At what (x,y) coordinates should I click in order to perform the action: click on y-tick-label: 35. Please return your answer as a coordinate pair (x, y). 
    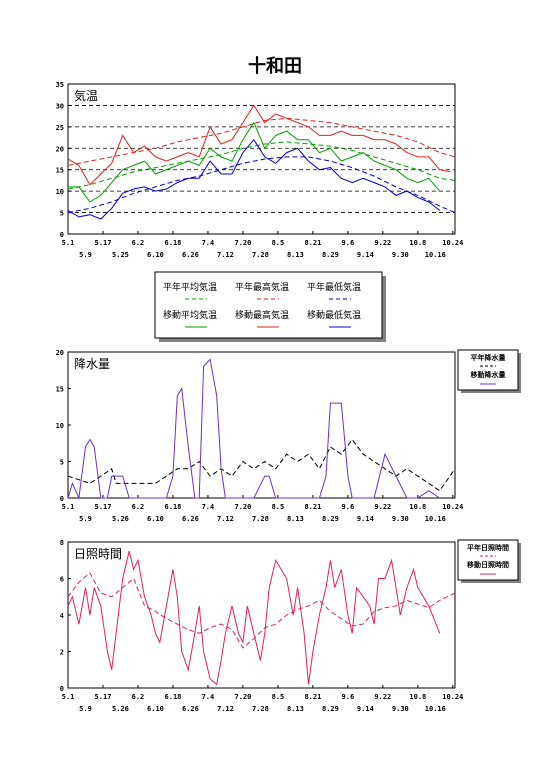
    Looking at the image, I should click on (60, 85).